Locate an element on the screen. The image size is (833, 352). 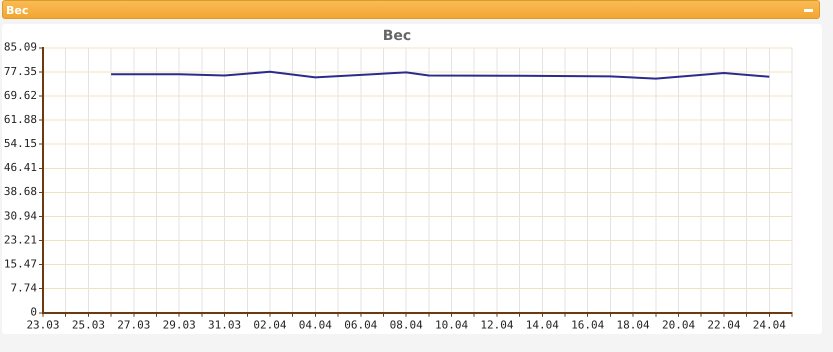
y-tick-label: 85.09 is located at coordinates (20, 47).